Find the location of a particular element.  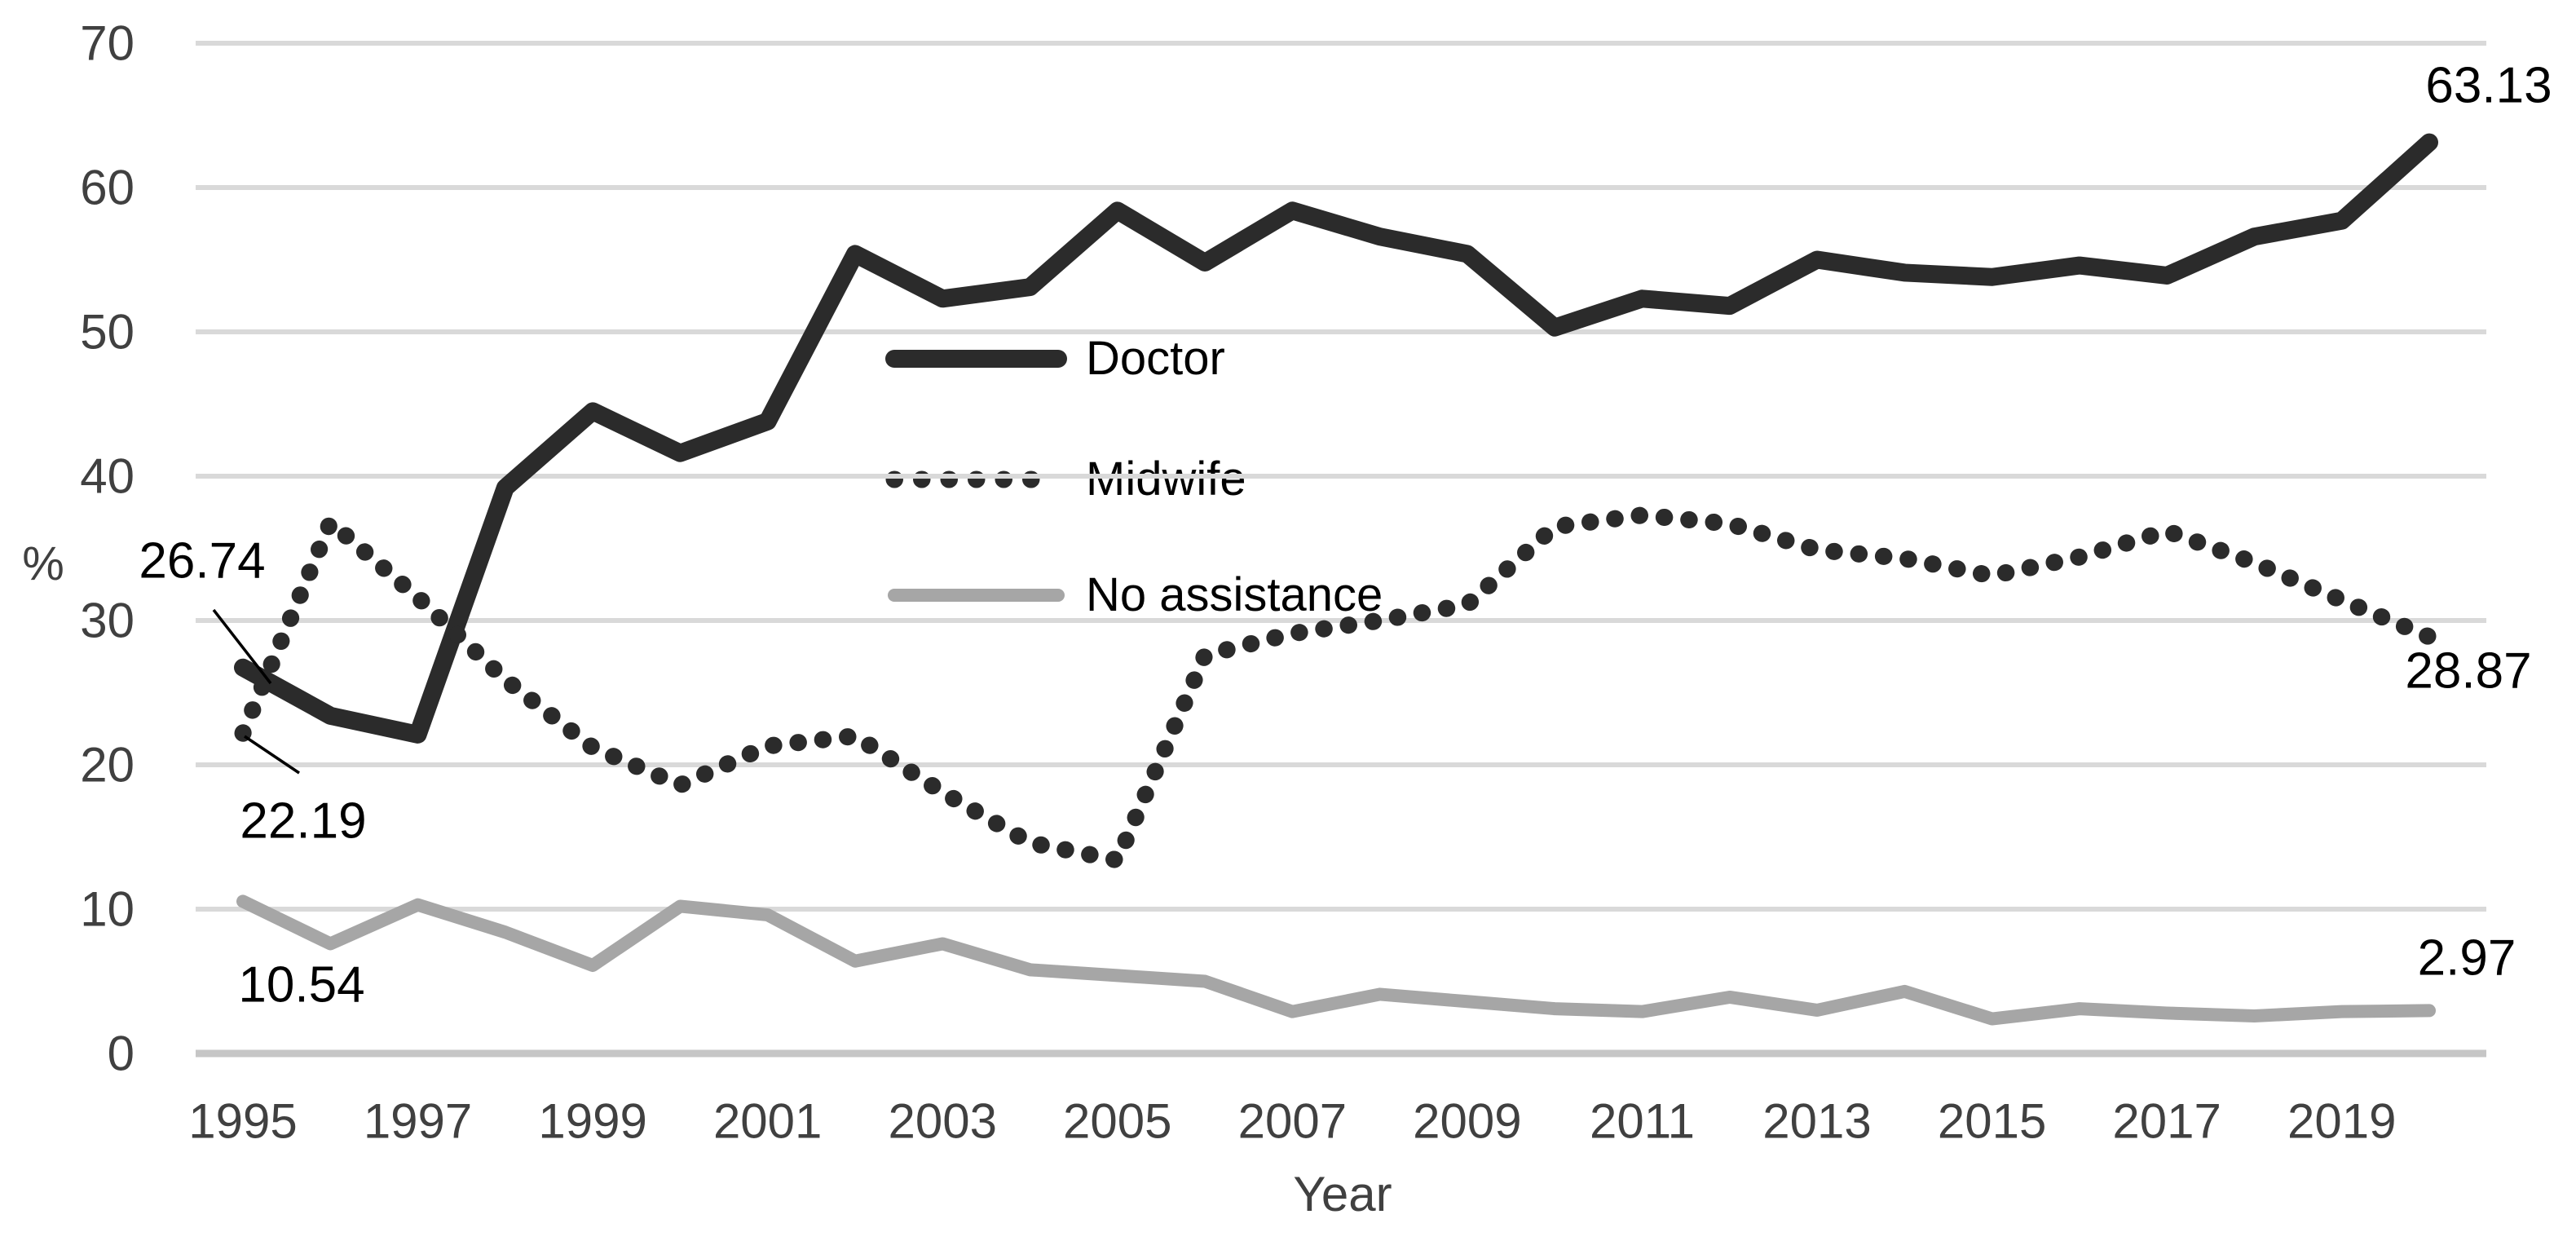

data-label-no-assistance-2020: 2.97 is located at coordinates (2467, 959).